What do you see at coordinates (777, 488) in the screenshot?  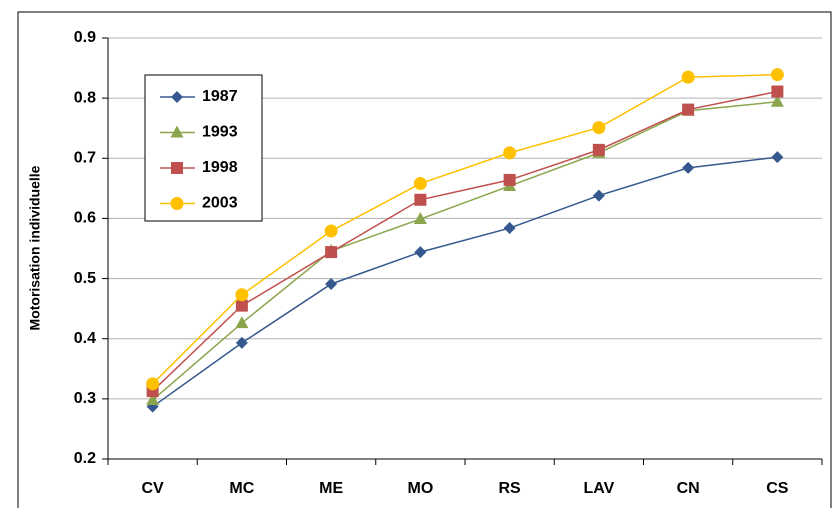 I see `x-tick-label: CS` at bounding box center [777, 488].